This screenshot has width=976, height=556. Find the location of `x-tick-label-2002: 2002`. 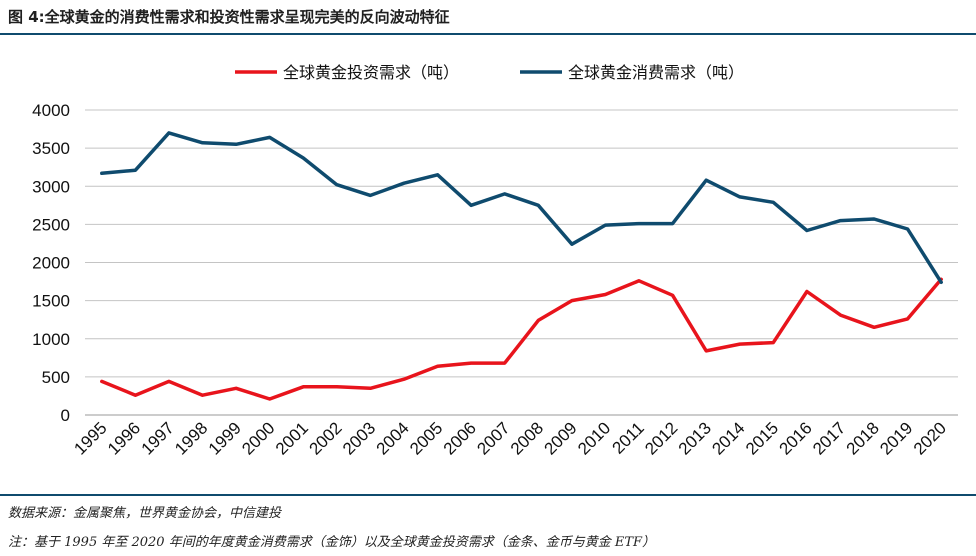

x-tick-label-2002: 2002 is located at coordinates (325, 438).